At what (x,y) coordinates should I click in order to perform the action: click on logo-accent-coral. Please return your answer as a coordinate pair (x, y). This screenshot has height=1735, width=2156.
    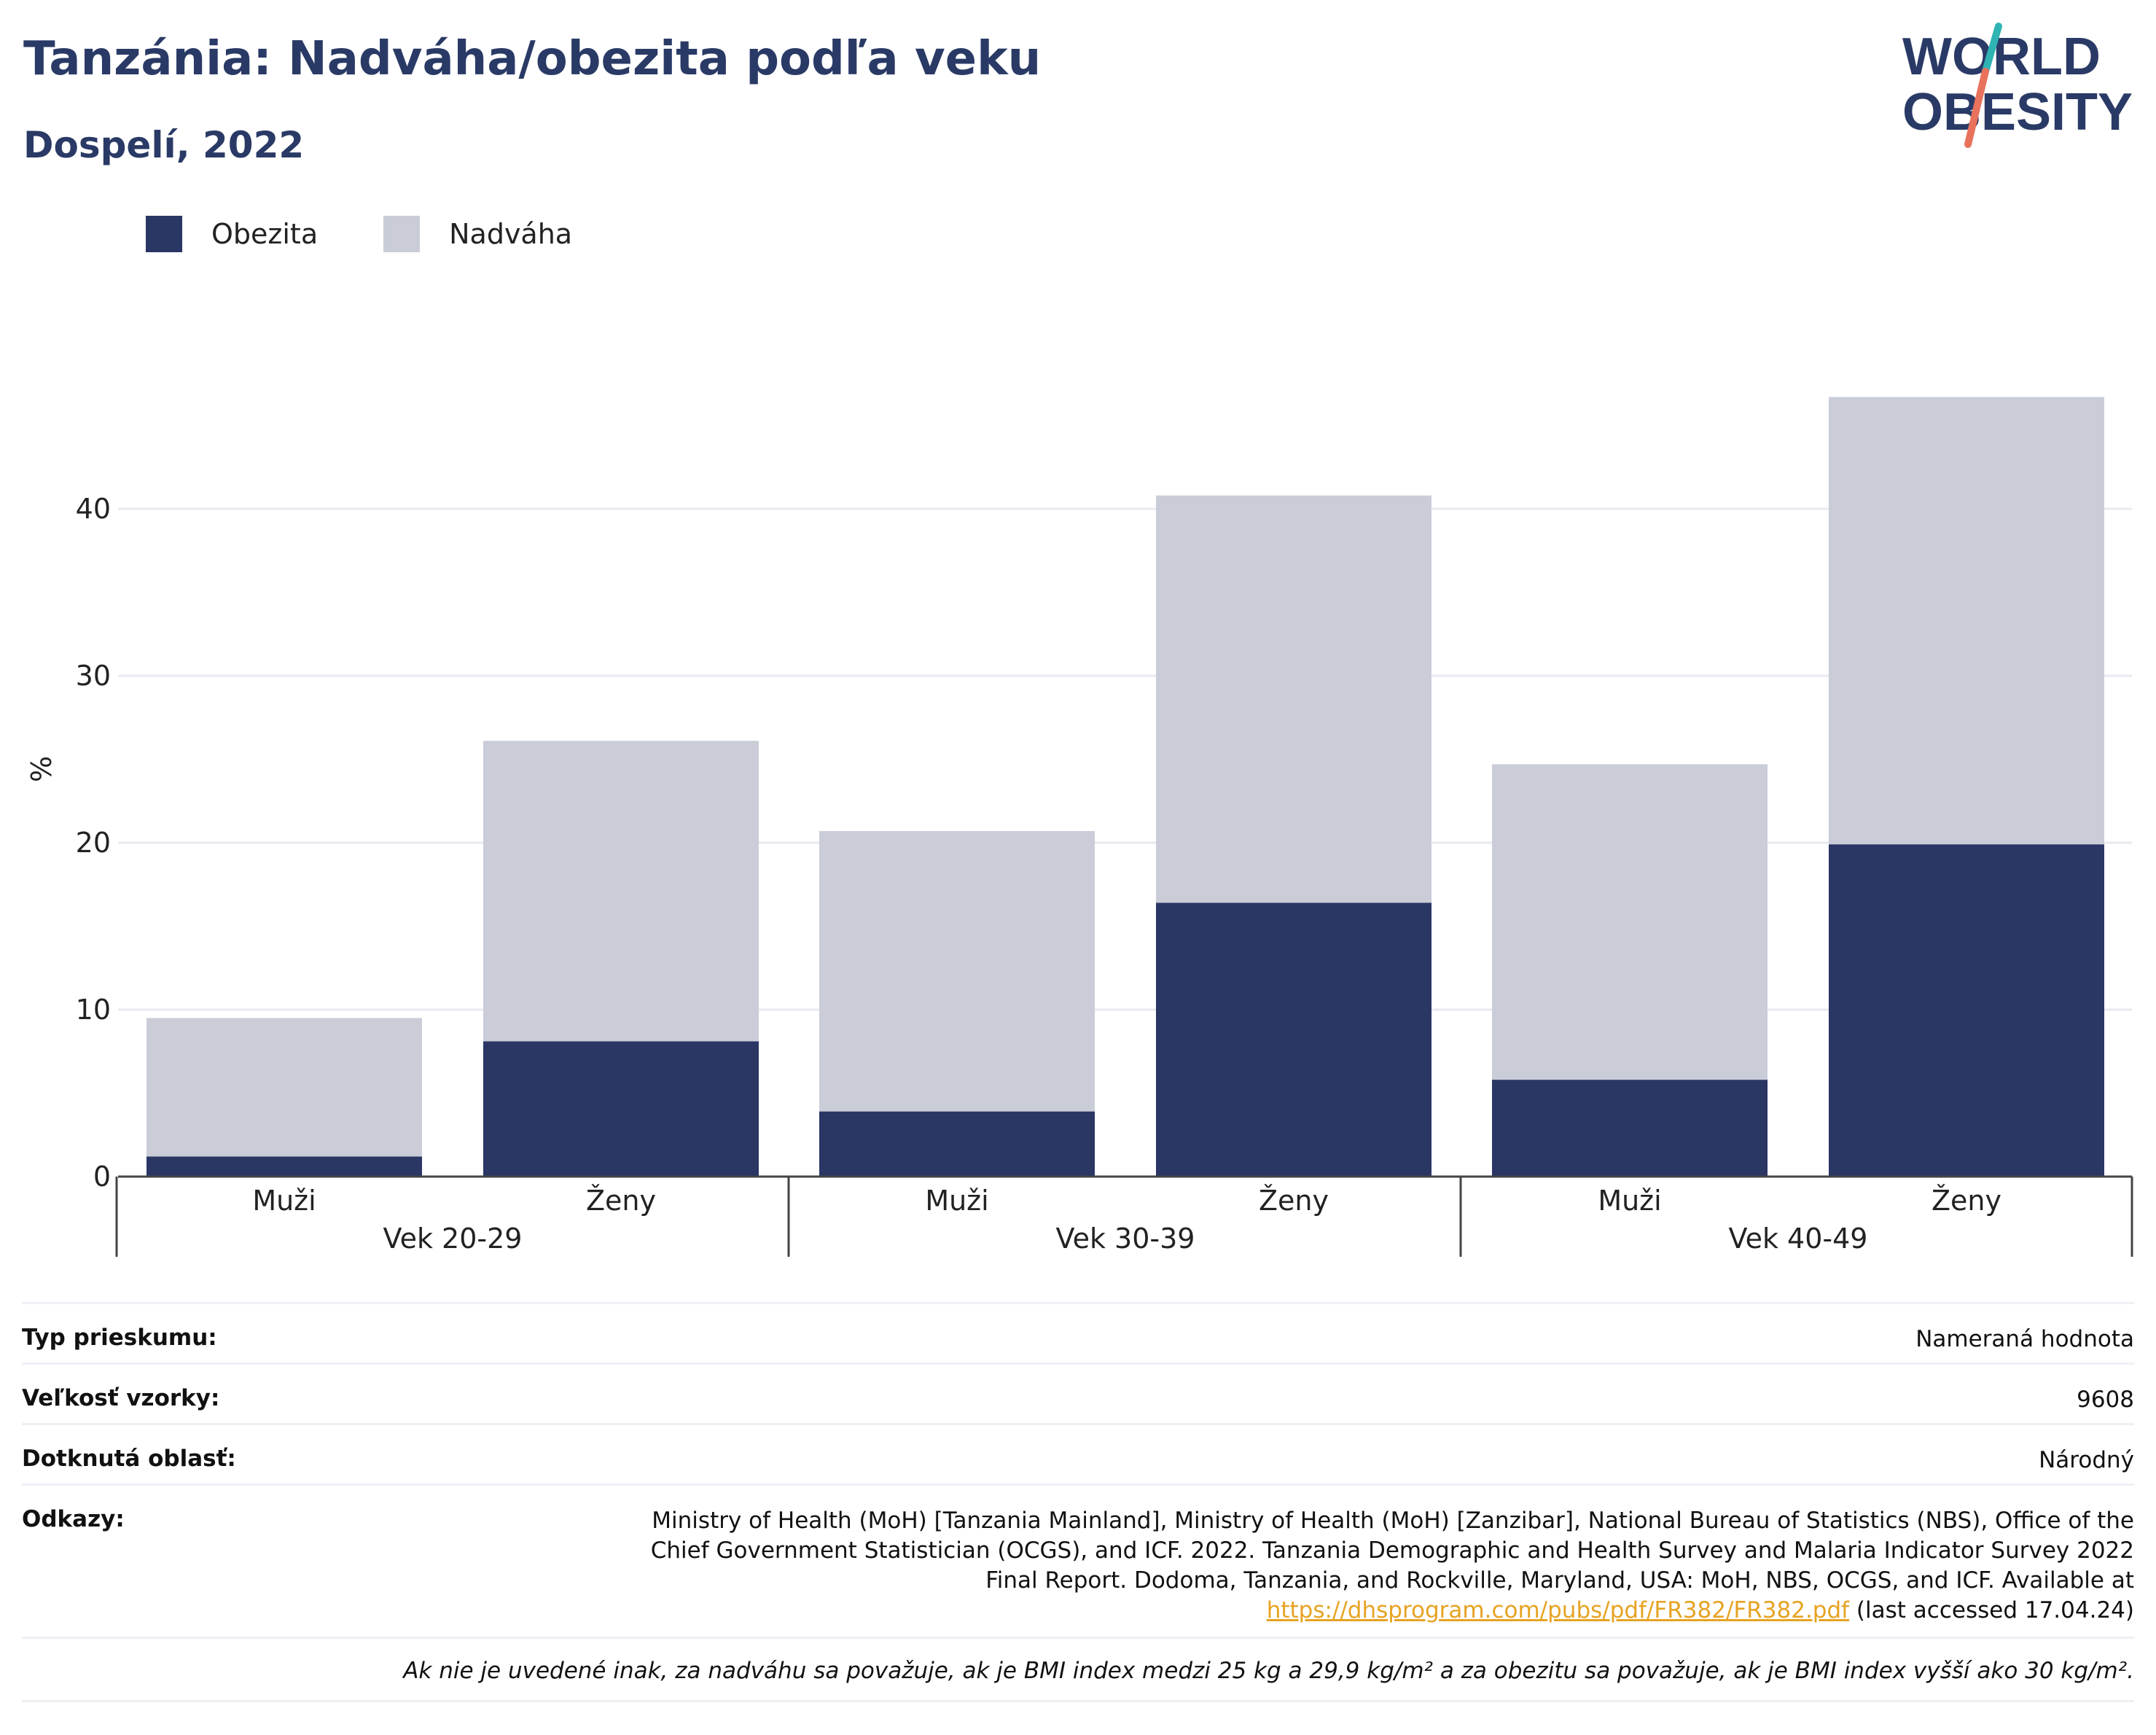
    Looking at the image, I should click on (1976, 108).